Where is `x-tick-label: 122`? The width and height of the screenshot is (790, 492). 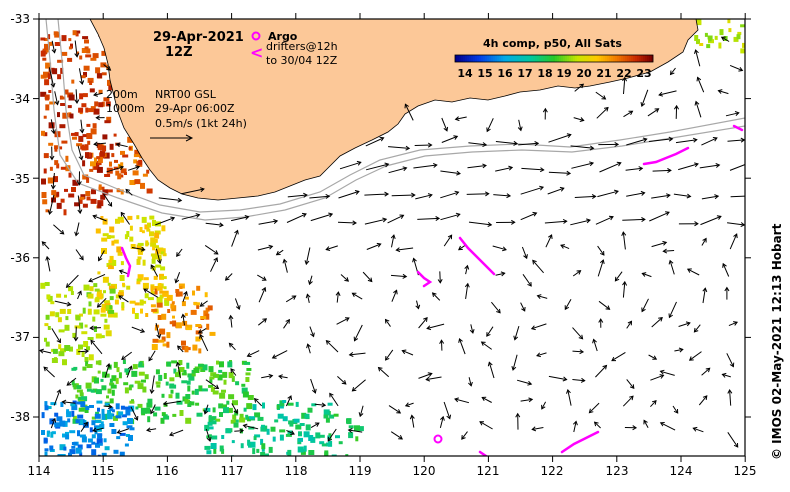 x-tick-label: 122 is located at coordinates (552, 471).